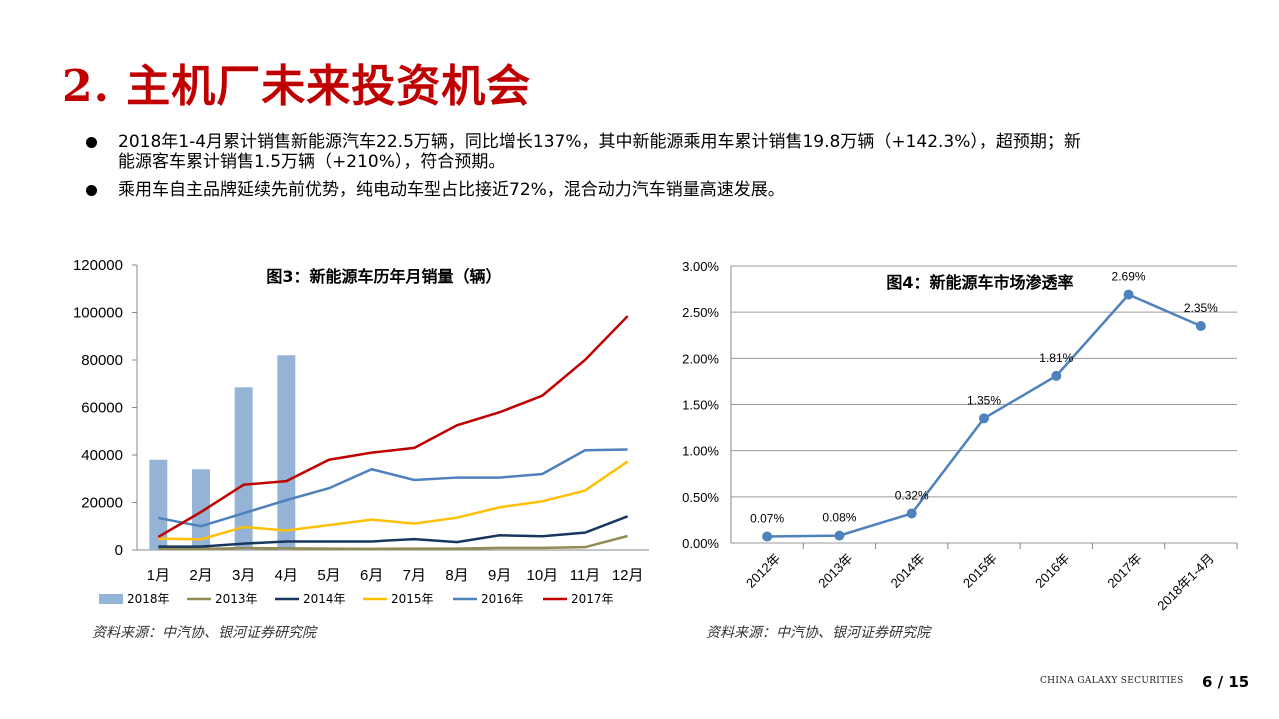 Image resolution: width=1279 pixels, height=719 pixels. I want to click on chart2-data-label: 0.07%, so click(767, 519).